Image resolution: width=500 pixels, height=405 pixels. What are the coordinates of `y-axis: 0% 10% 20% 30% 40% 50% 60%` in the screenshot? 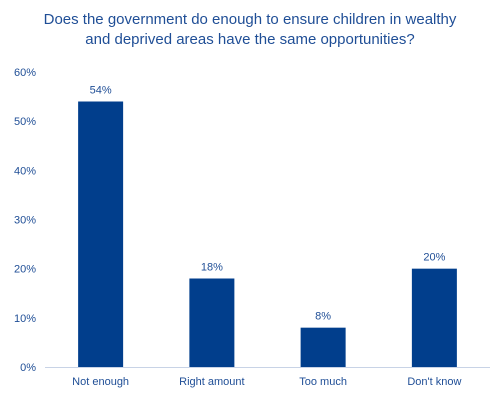 It's located at (25, 220).